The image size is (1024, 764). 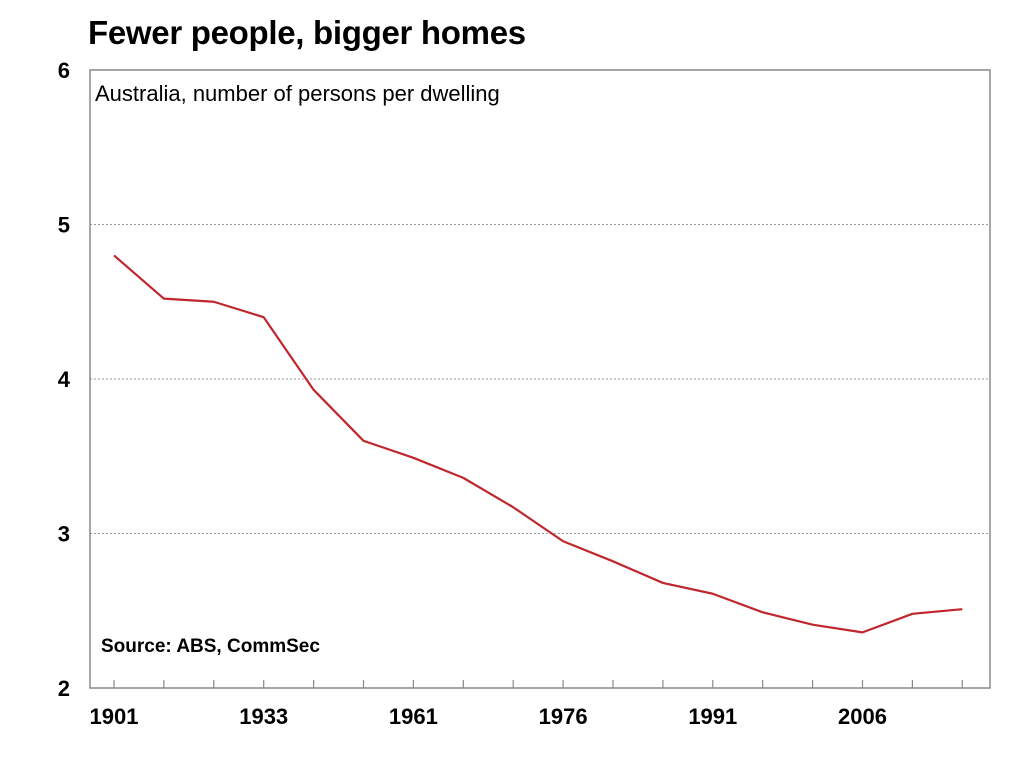 I want to click on chart-title: Fewer people, bigger homes, so click(x=307, y=32).